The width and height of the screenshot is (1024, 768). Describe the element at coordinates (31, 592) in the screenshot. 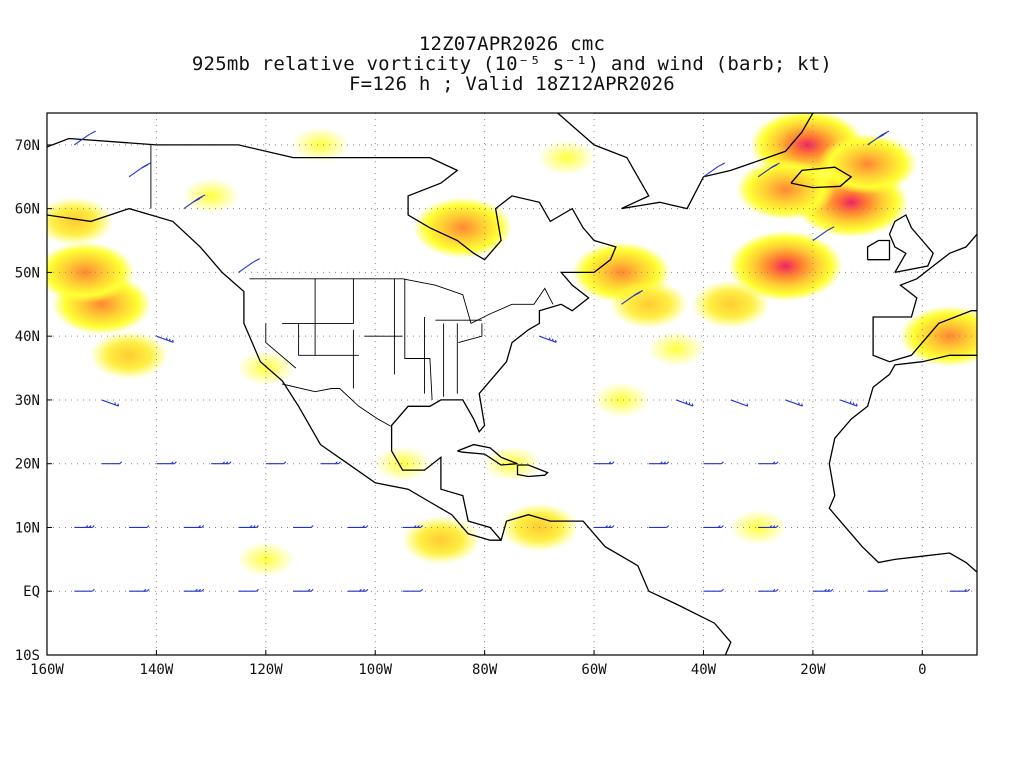

I see `lat-tick-label: EQ` at that location.